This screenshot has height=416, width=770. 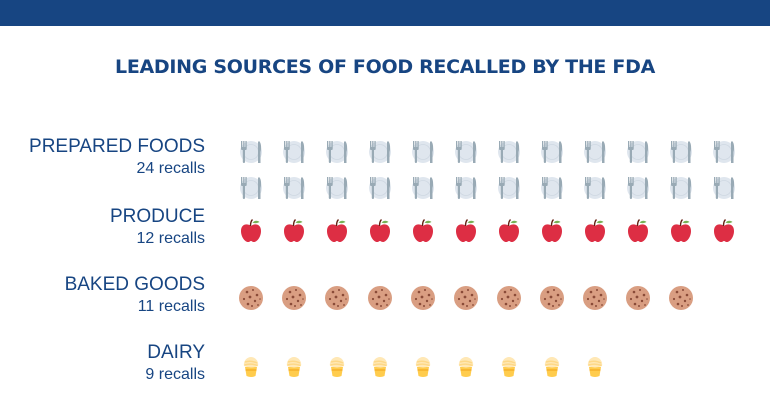 What do you see at coordinates (170, 238) in the screenshot?
I see `count-label: 12 recalls` at bounding box center [170, 238].